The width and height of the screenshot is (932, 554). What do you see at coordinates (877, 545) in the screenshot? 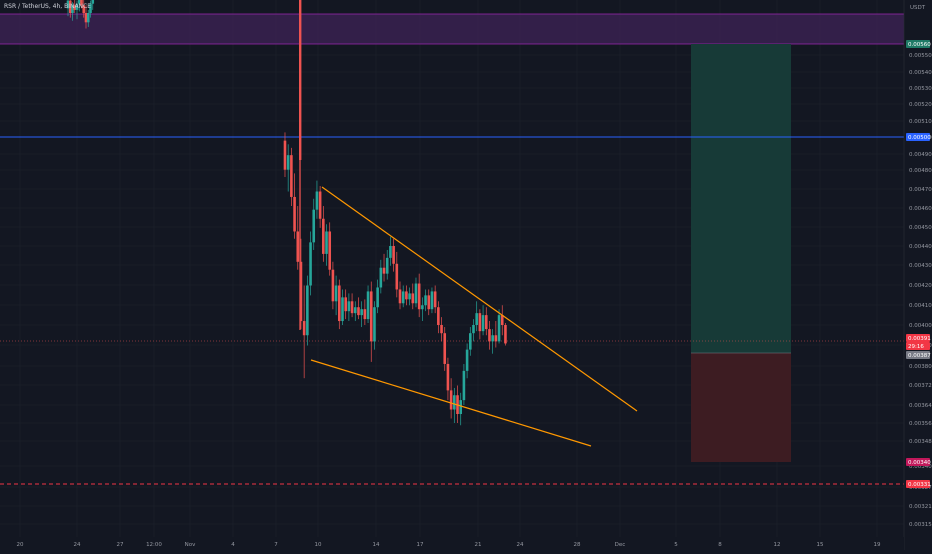
I see `x-tick-label: 19` at bounding box center [877, 545].